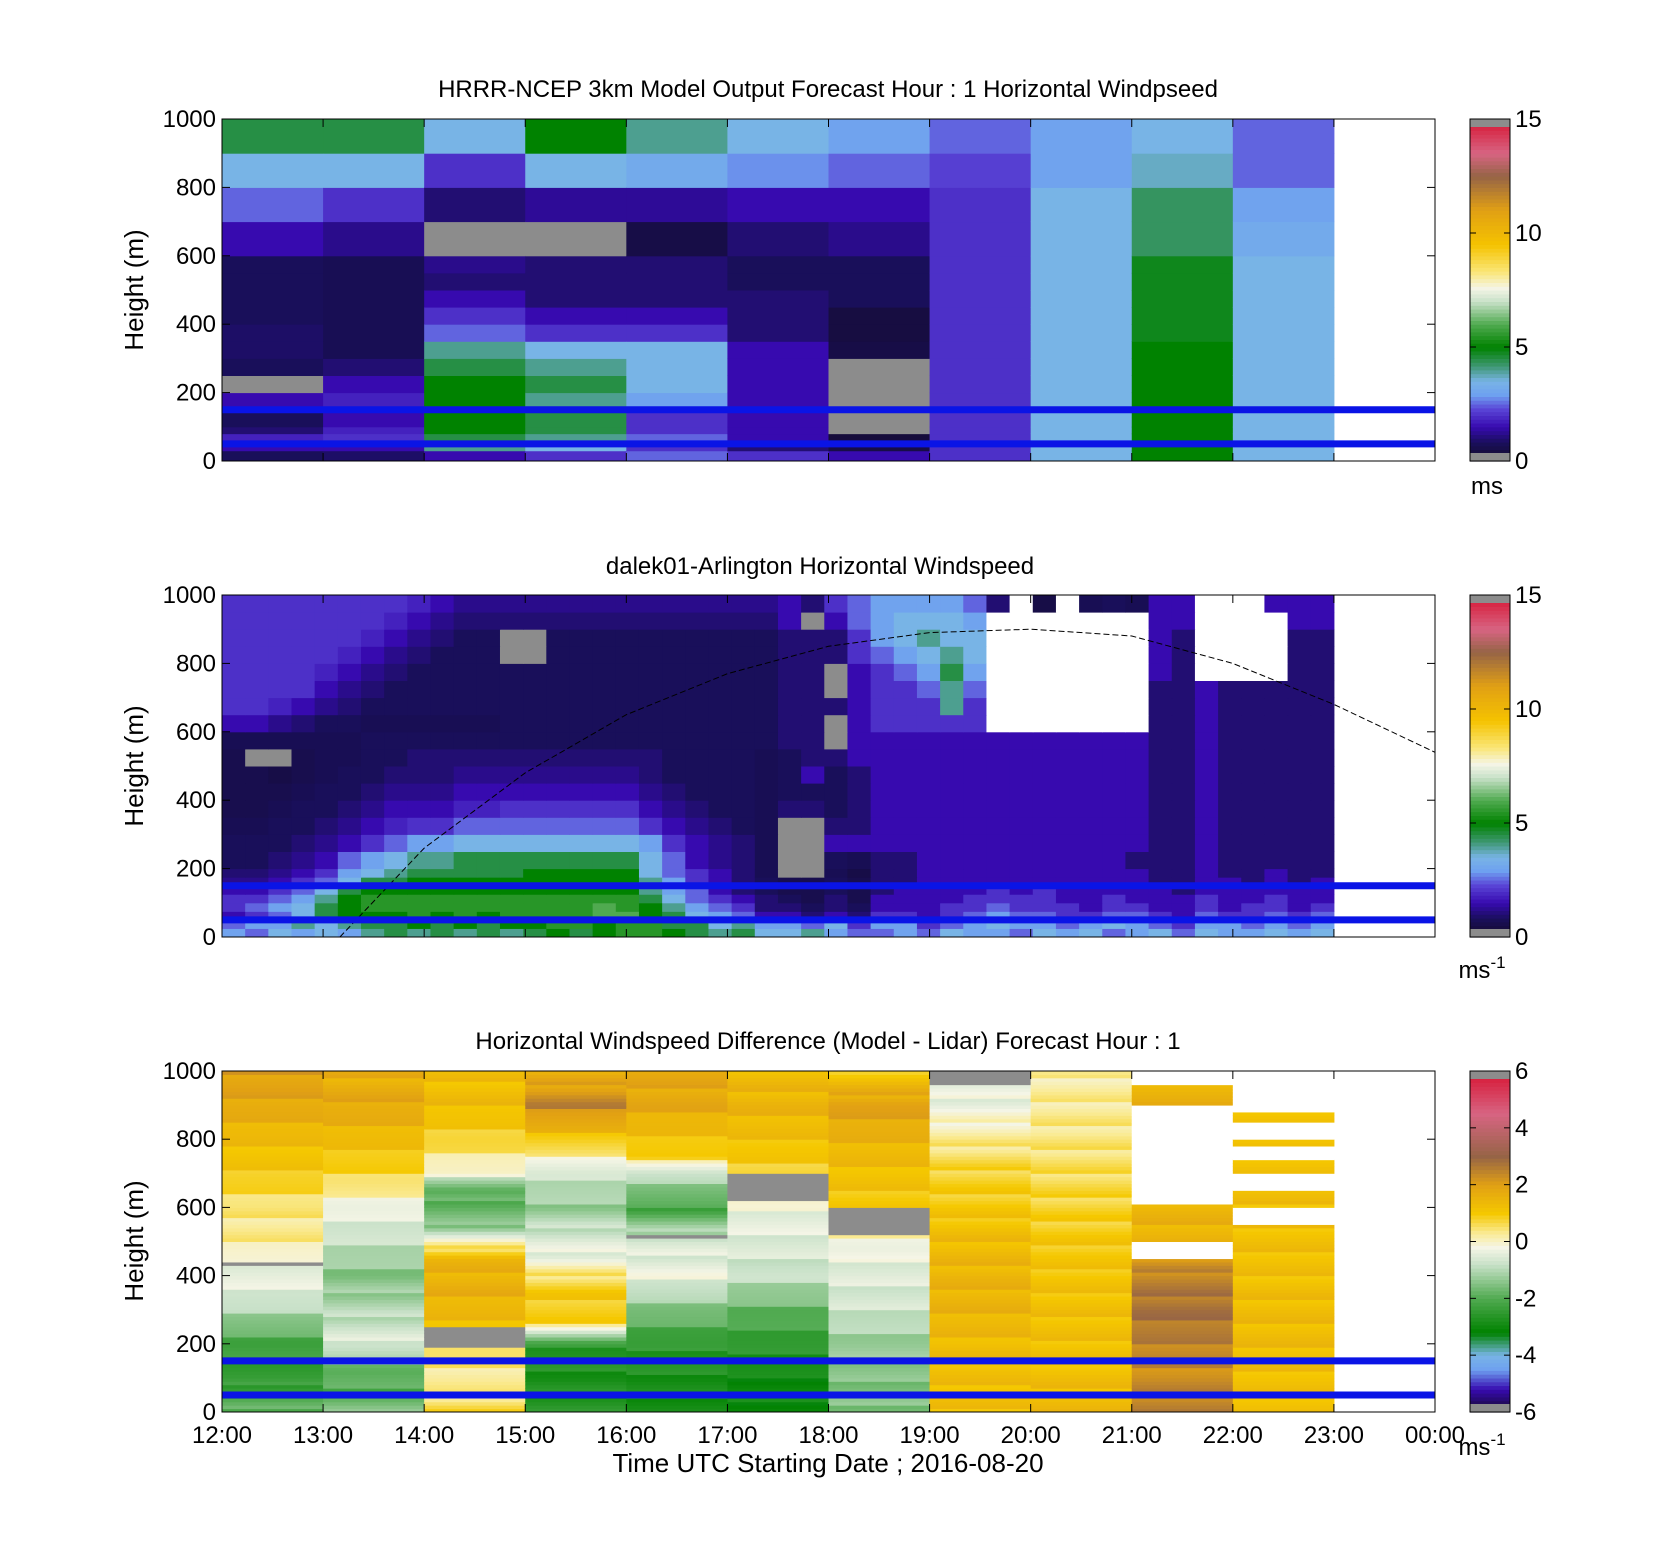 This screenshot has width=1680, height=1566. I want to click on panel-2-heatmap, so click(778, 766).